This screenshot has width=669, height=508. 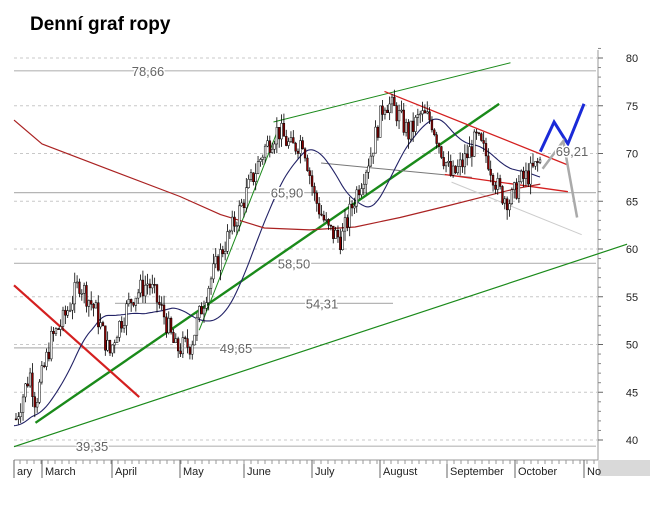 I want to click on level-label: 39,35, so click(x=92, y=446).